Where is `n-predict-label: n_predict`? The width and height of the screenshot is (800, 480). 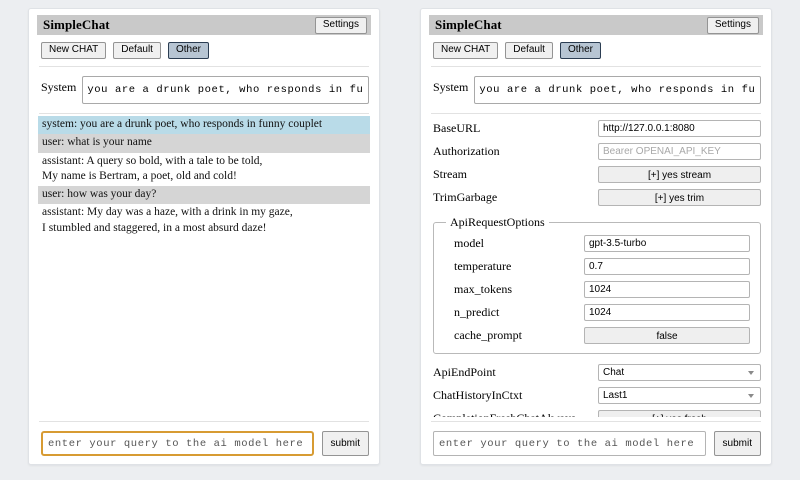
n-predict-label: n_predict is located at coordinates (477, 312).